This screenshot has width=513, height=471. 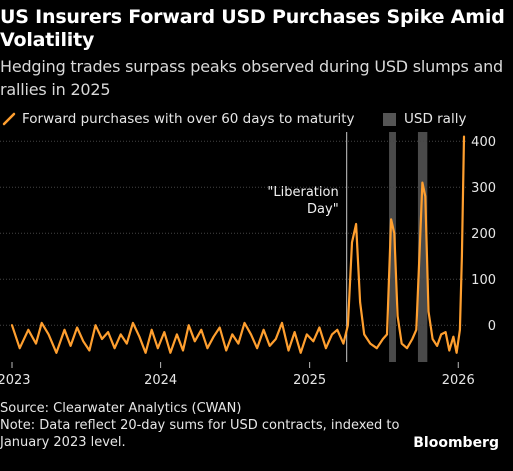 What do you see at coordinates (483, 142) in the screenshot?
I see `y-tick-label-400: 400` at bounding box center [483, 142].